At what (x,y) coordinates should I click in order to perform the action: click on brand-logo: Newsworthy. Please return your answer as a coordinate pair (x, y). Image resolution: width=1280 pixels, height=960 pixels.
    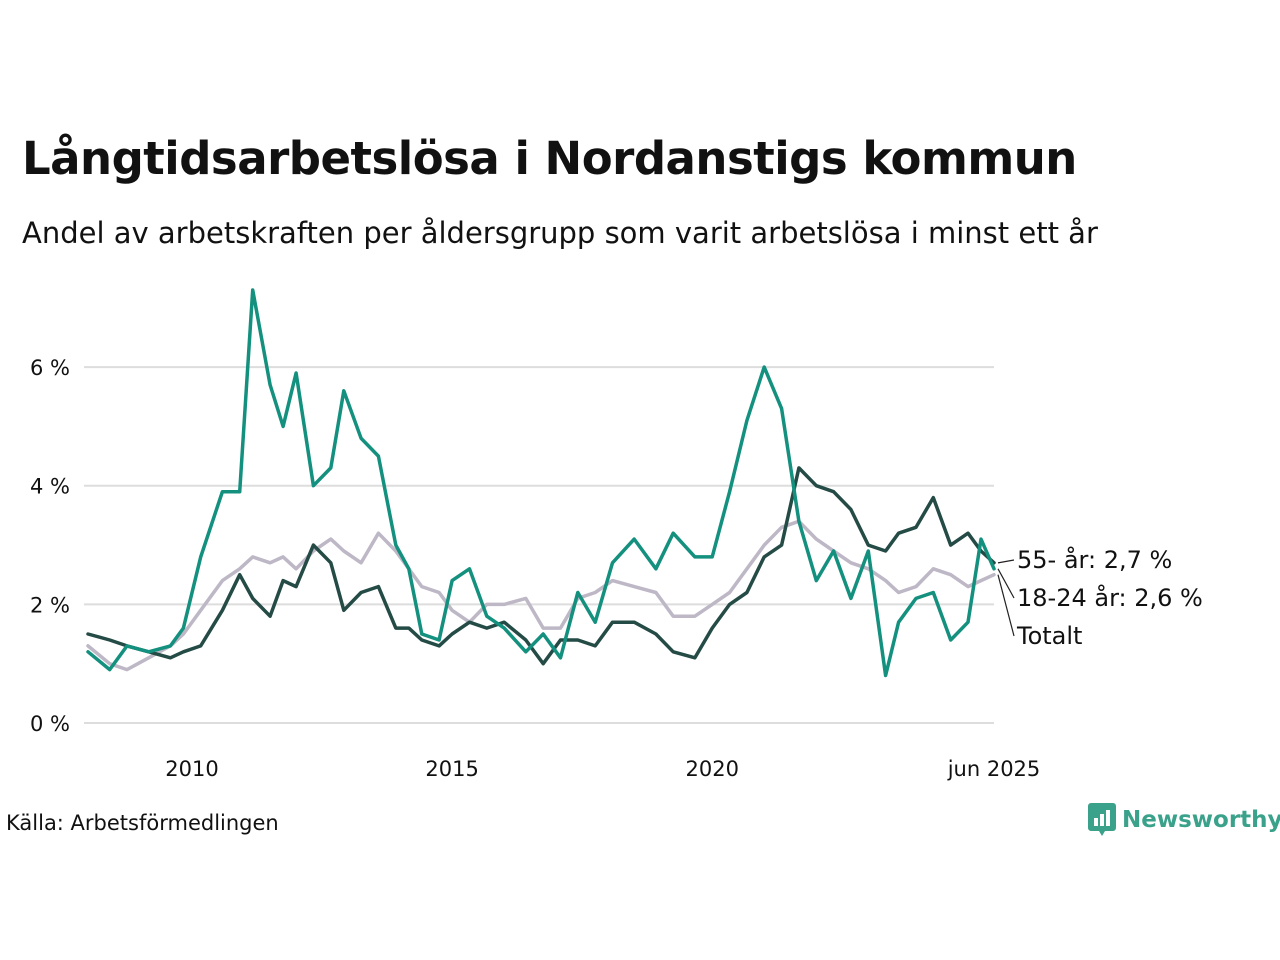
    Looking at the image, I should click on (1184, 820).